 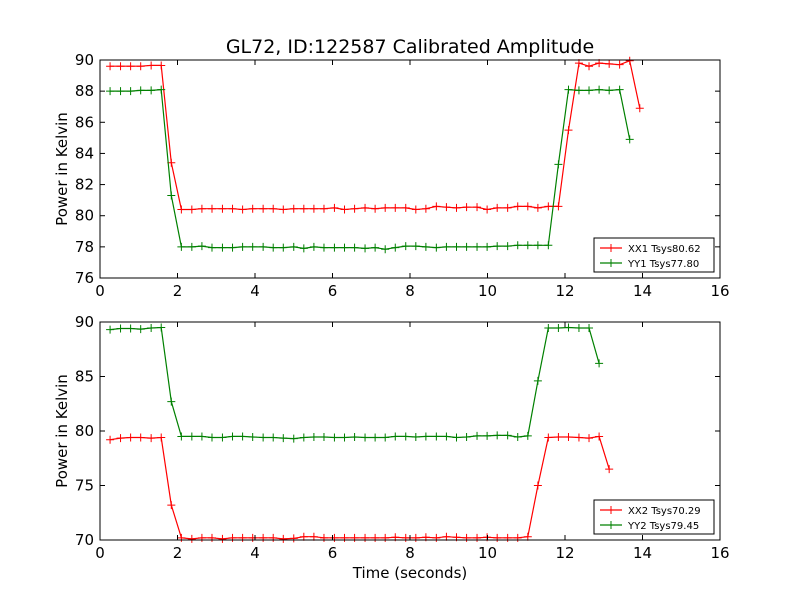 What do you see at coordinates (84, 247) in the screenshot?
I see `y-tick-label: 78` at bounding box center [84, 247].